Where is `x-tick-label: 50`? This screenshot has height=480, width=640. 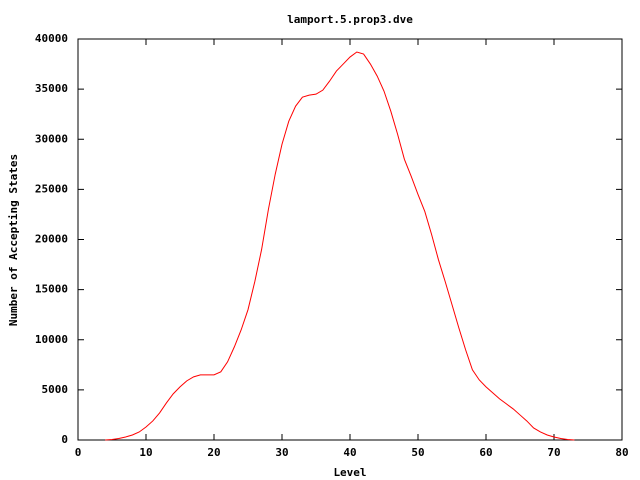 x-tick-label: 50 is located at coordinates (417, 452).